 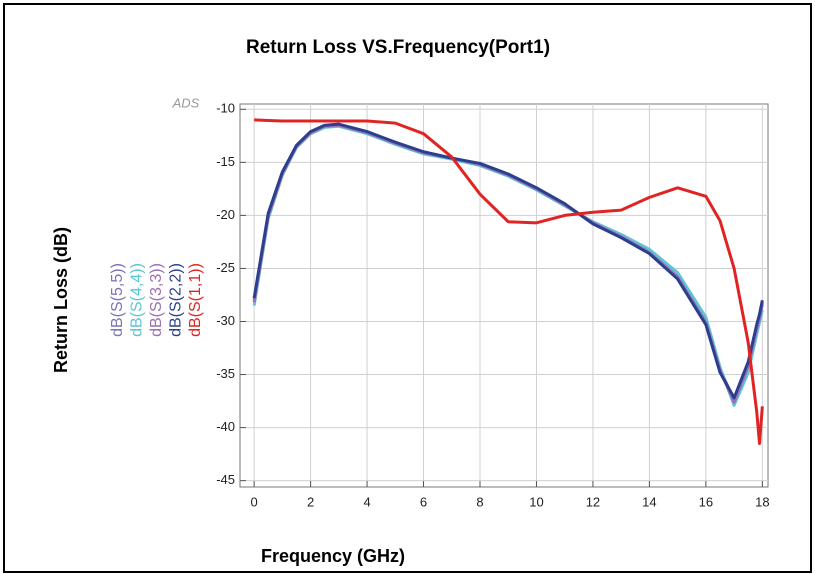 What do you see at coordinates (225, 108) in the screenshot?
I see `y-tick-label: -10` at bounding box center [225, 108].